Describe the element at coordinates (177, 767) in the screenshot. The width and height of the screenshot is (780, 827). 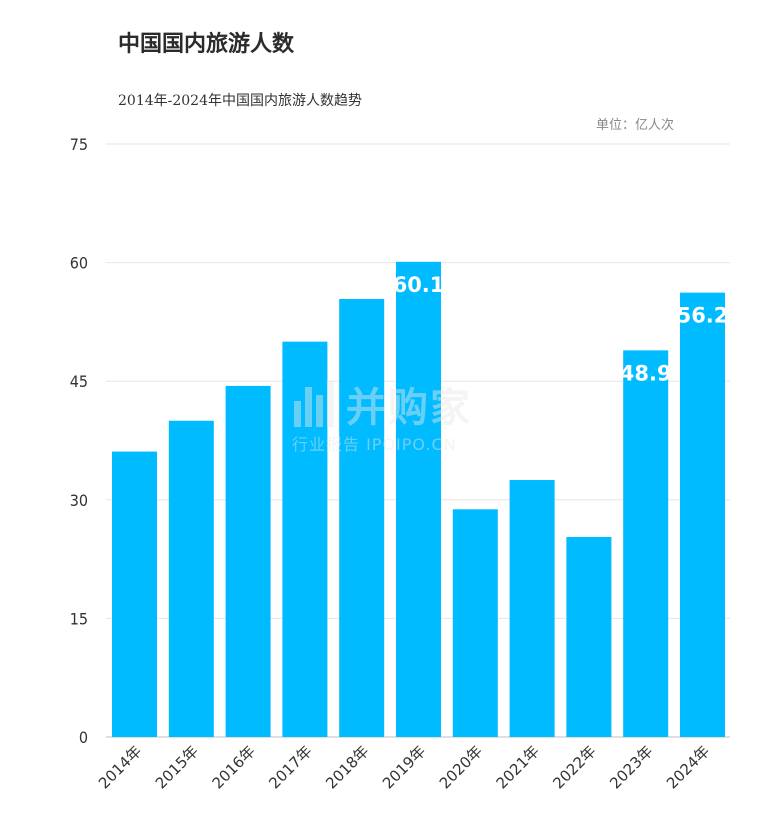
I see `x-tick-label: 2015年` at that location.